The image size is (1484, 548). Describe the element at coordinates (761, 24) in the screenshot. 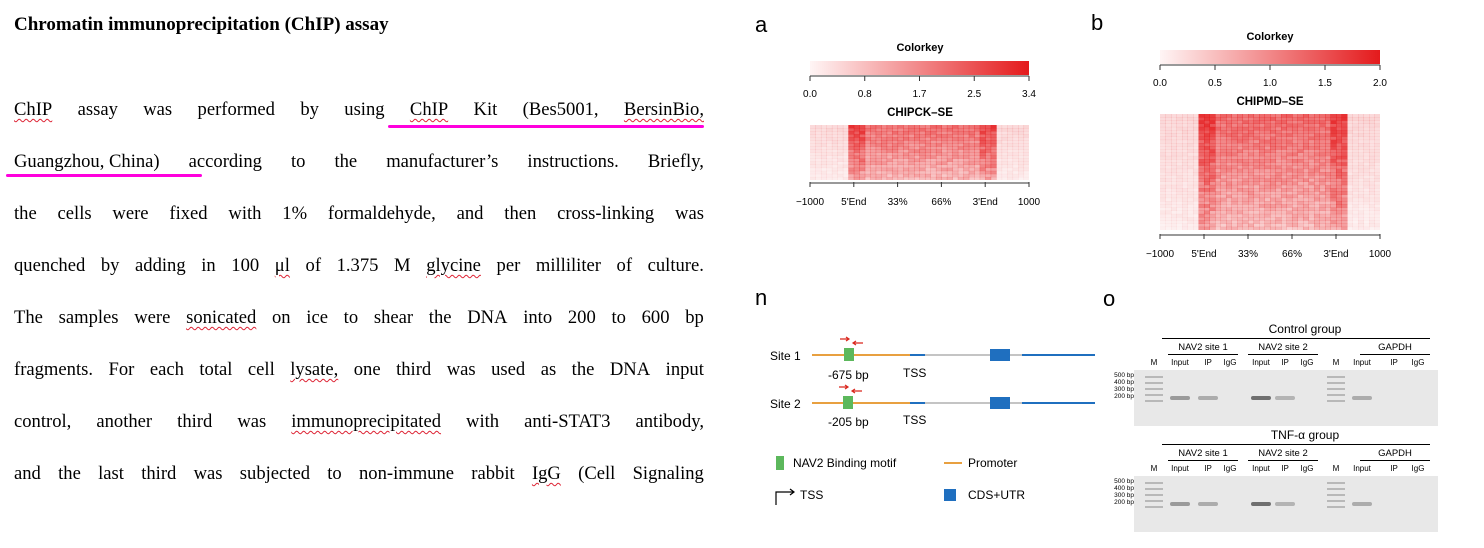

I see `panel-letter-a: a` at that location.